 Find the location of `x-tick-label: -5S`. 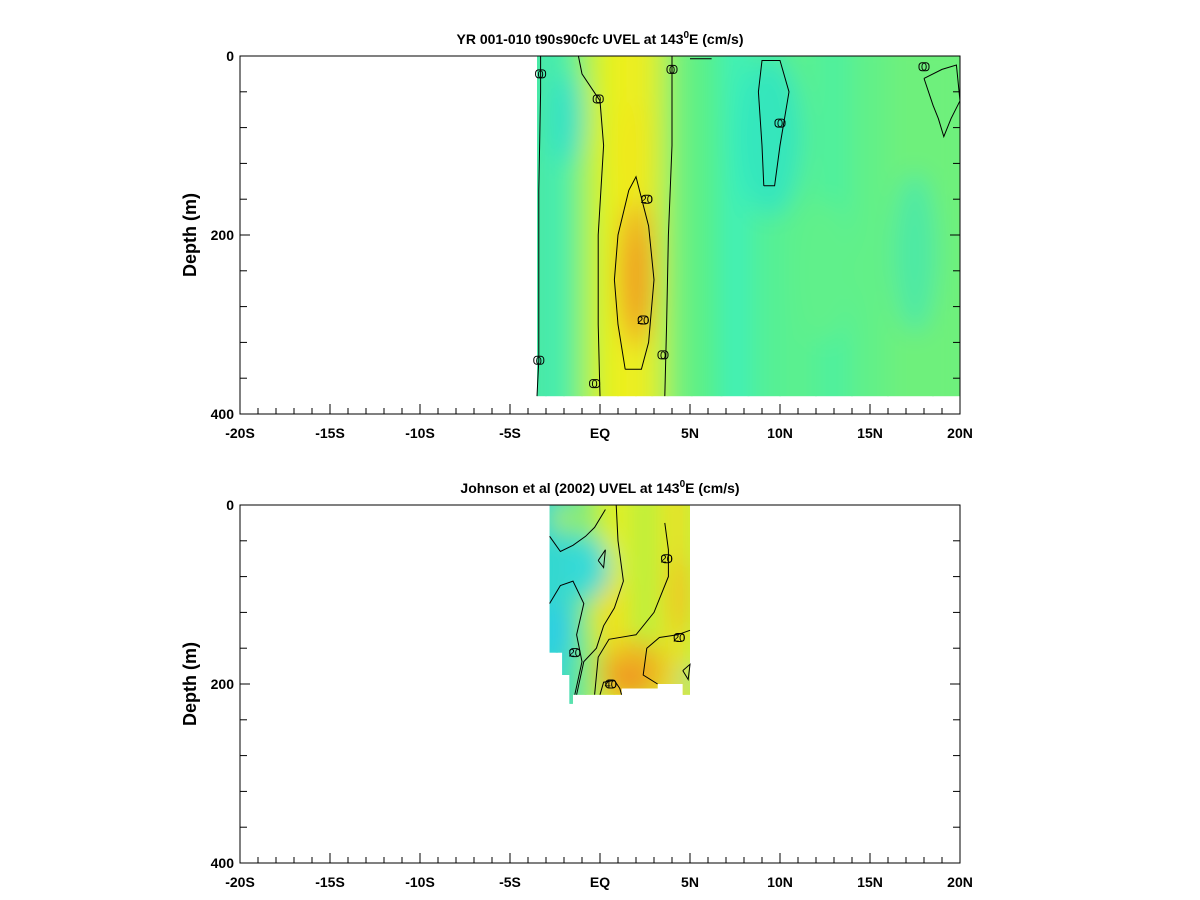

x-tick-label: -5S is located at coordinates (510, 433).